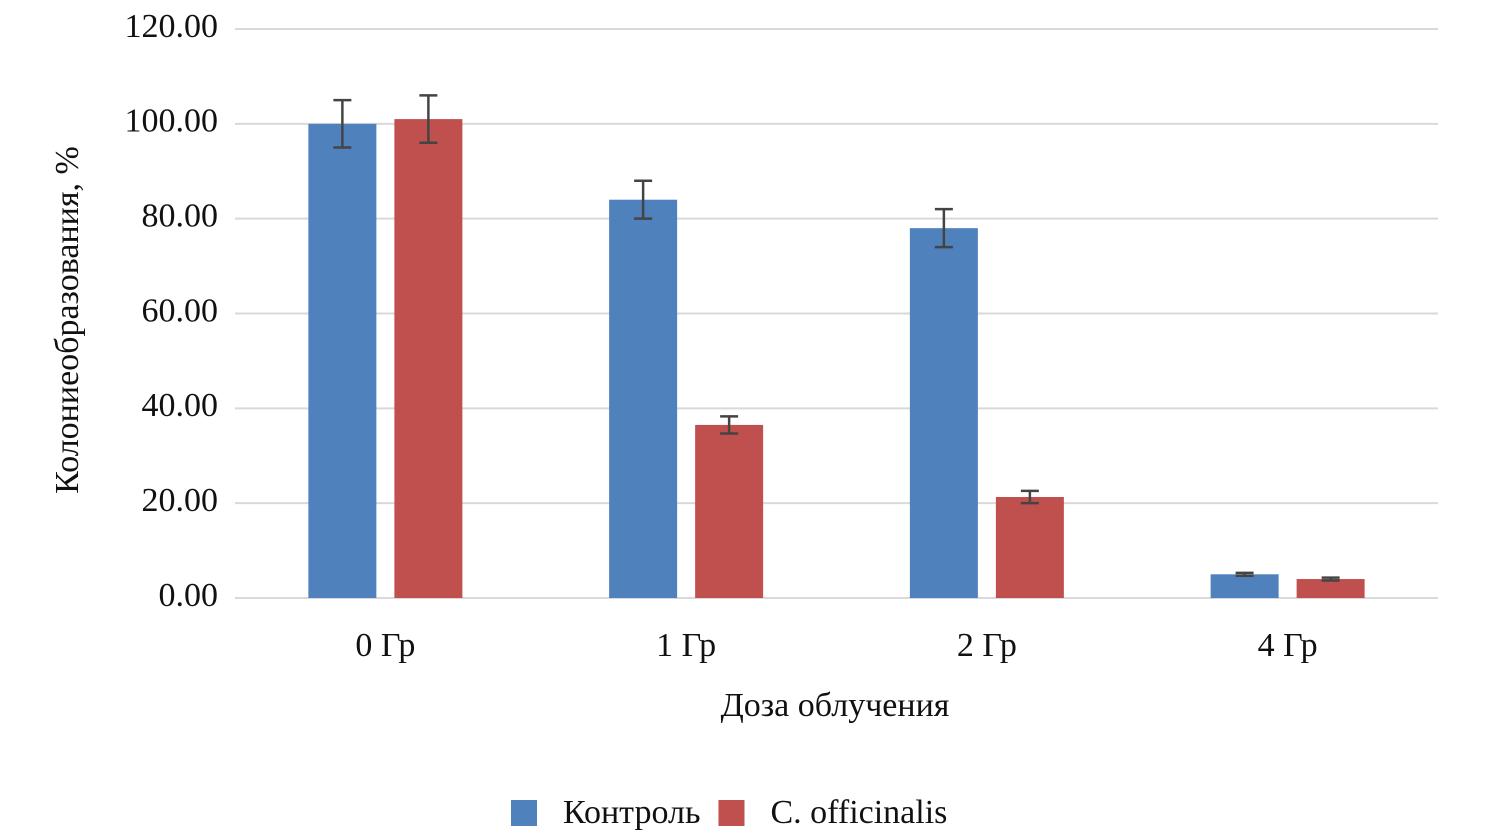 This screenshot has width=1487, height=839. What do you see at coordinates (180, 215) in the screenshot?
I see `y-tick-label: 80.00` at bounding box center [180, 215].